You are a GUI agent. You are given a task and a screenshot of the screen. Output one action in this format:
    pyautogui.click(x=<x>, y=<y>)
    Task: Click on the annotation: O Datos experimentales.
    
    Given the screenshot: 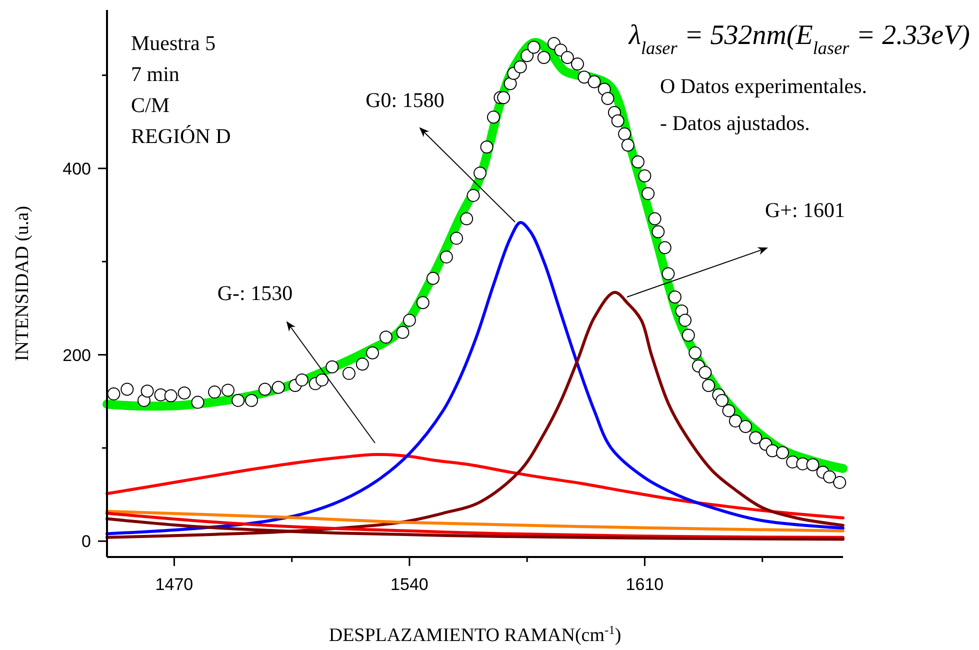 What is the action you would take?
    pyautogui.click(x=764, y=86)
    